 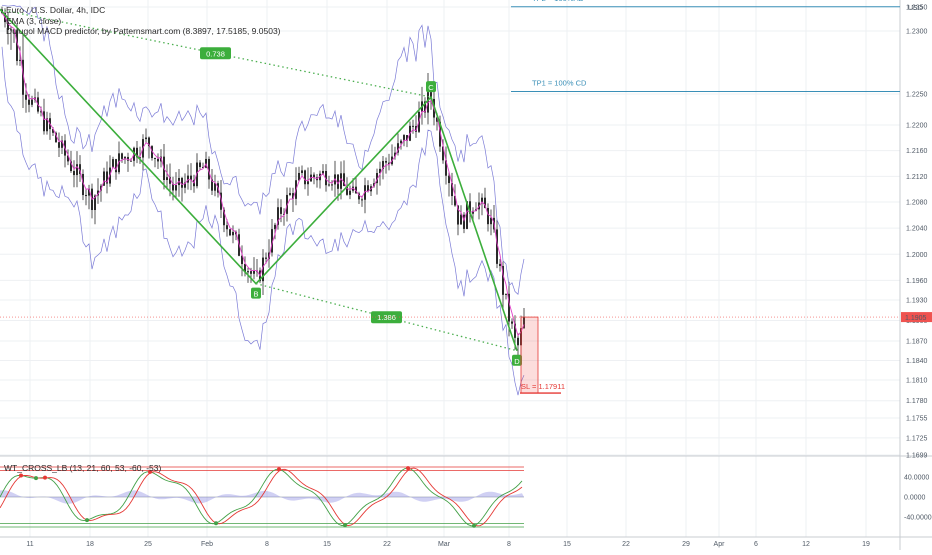 I want to click on time-tick-label: Mar, so click(x=444, y=544).